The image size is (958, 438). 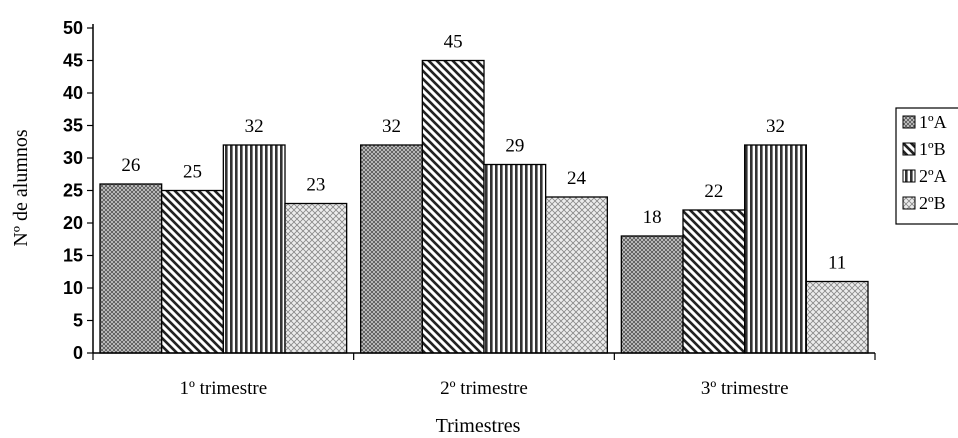 I want to click on y-axis: 0 5 10 15 20 25 30 35 40 45 50, so click(x=78, y=190).